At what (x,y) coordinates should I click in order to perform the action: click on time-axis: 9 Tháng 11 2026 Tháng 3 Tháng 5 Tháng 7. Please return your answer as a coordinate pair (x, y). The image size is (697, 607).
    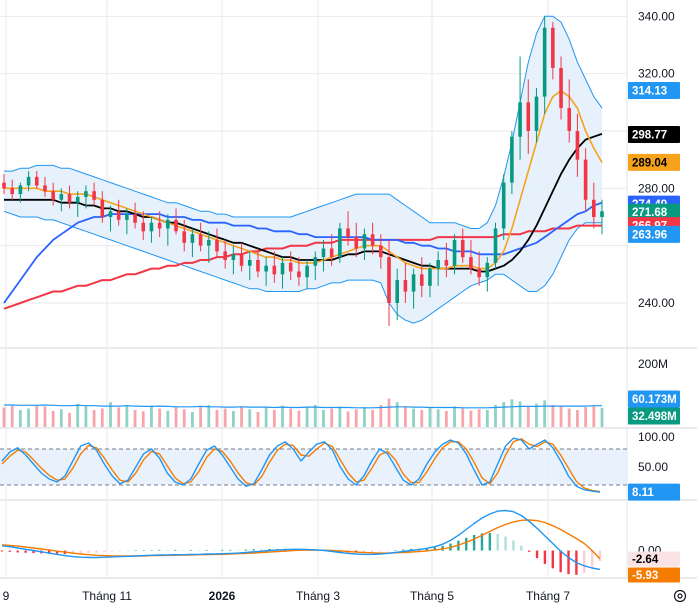
    Looking at the image, I should click on (287, 596).